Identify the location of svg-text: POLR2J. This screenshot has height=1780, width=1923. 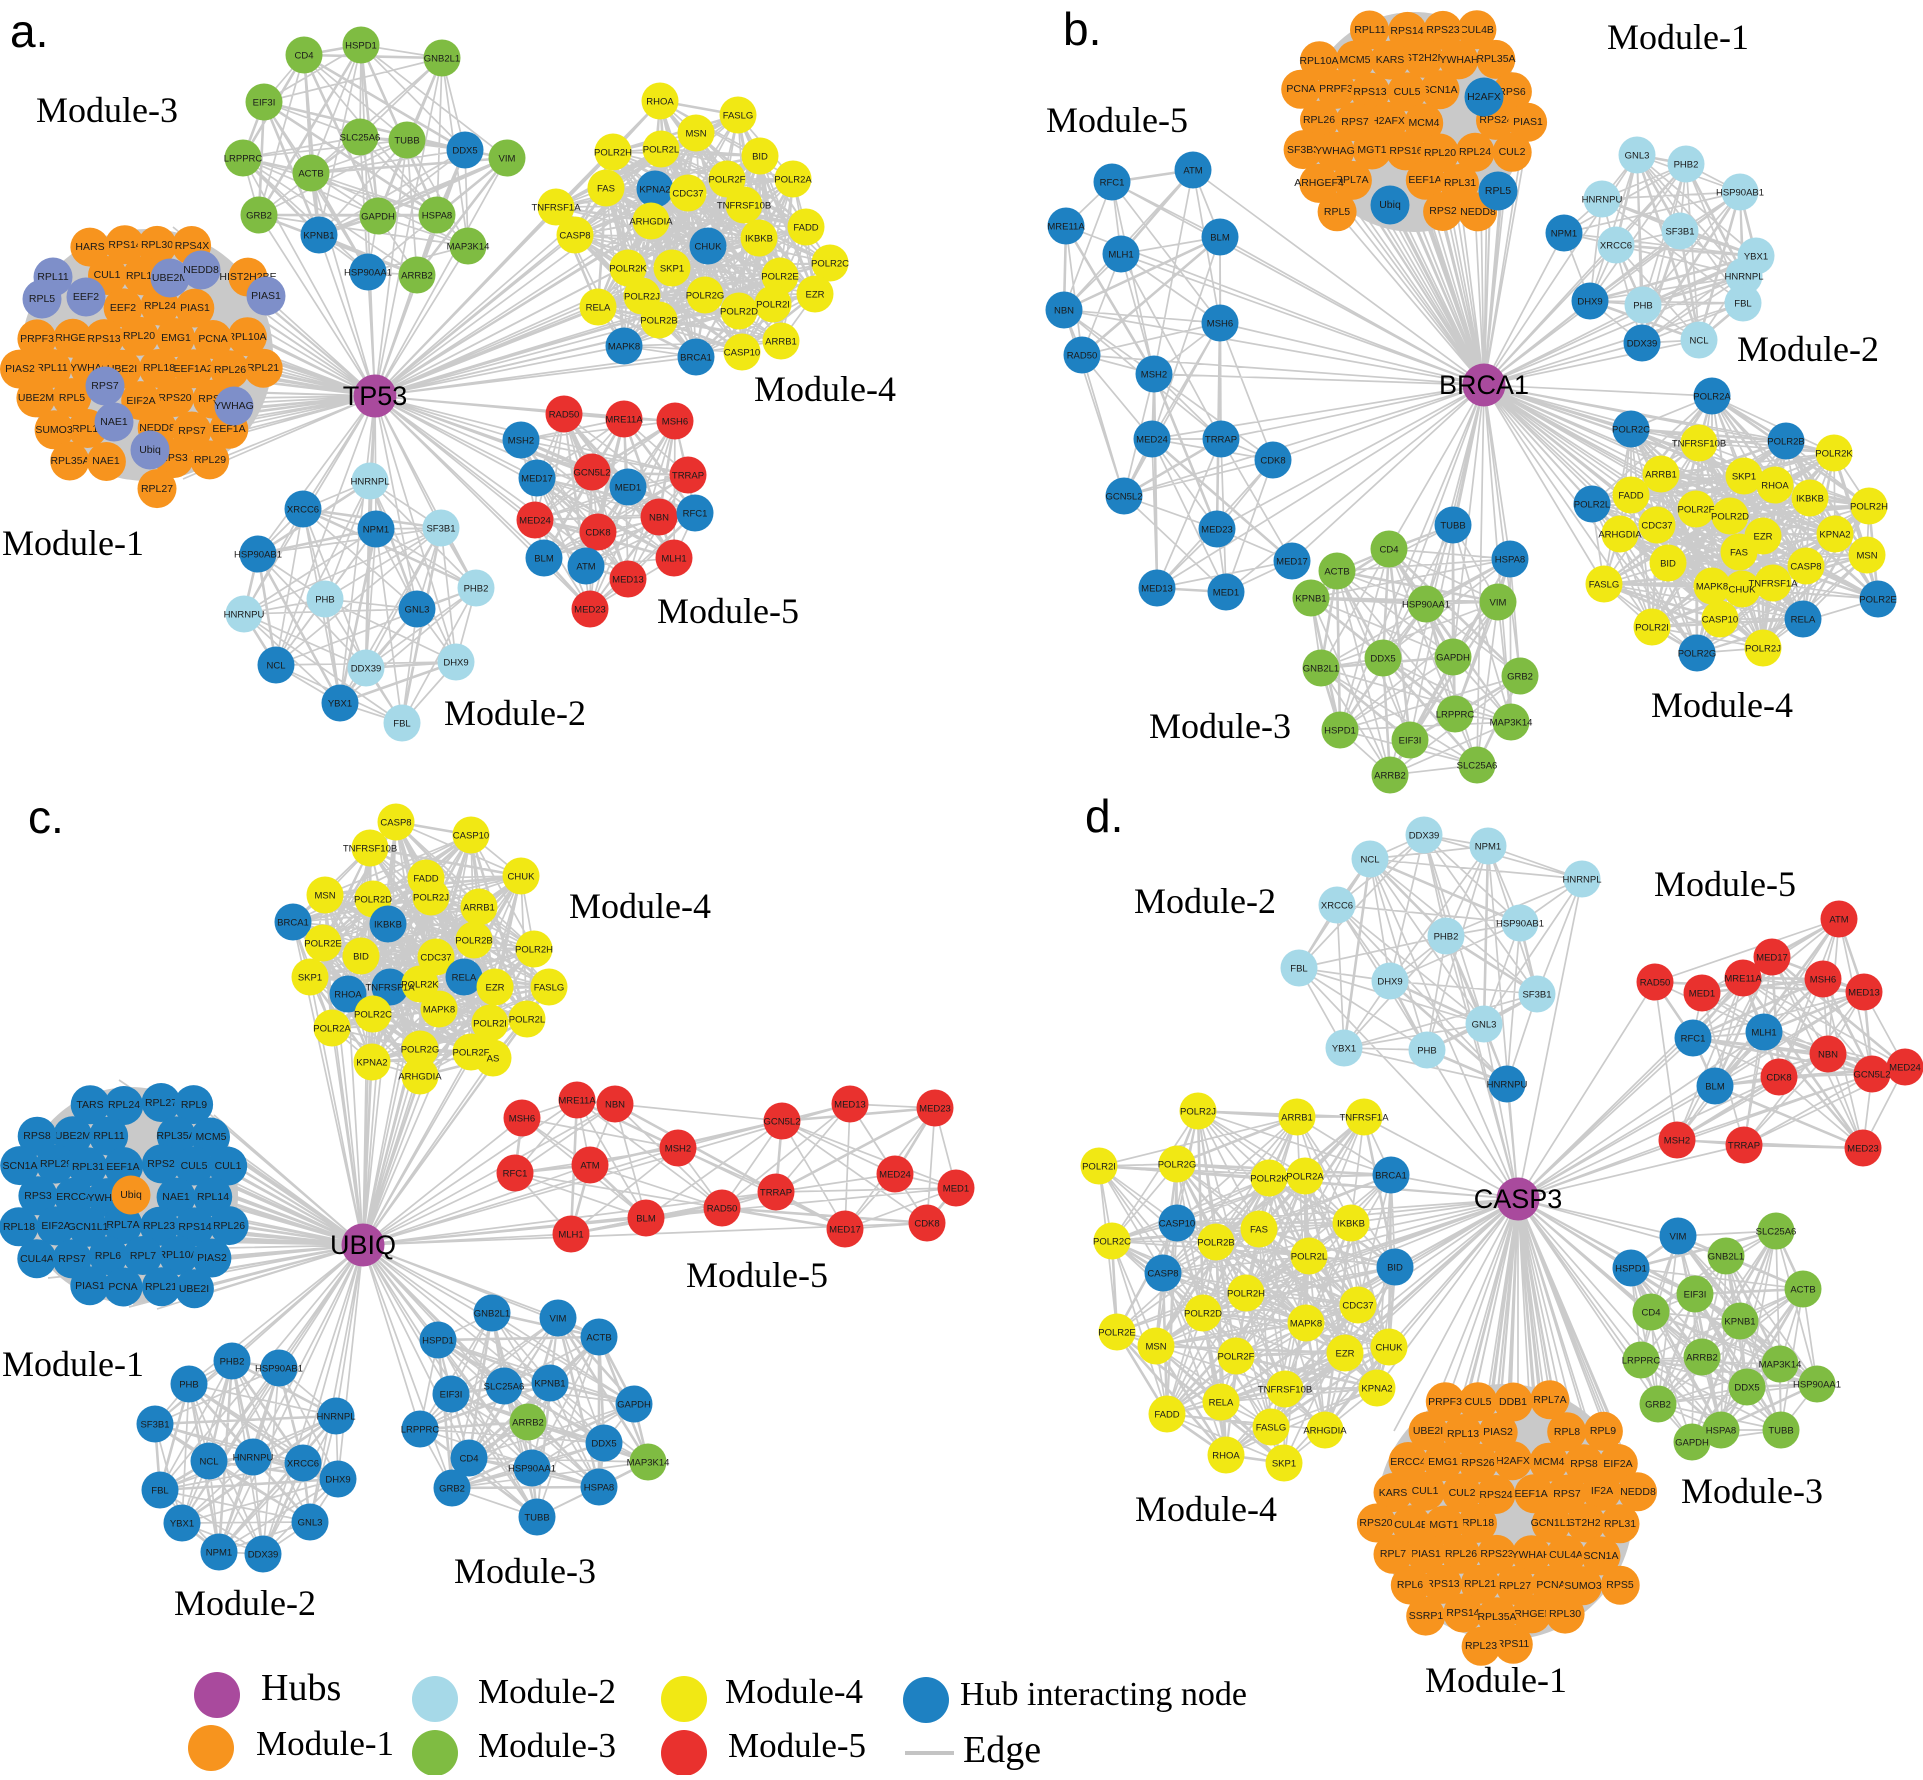
(1763, 649).